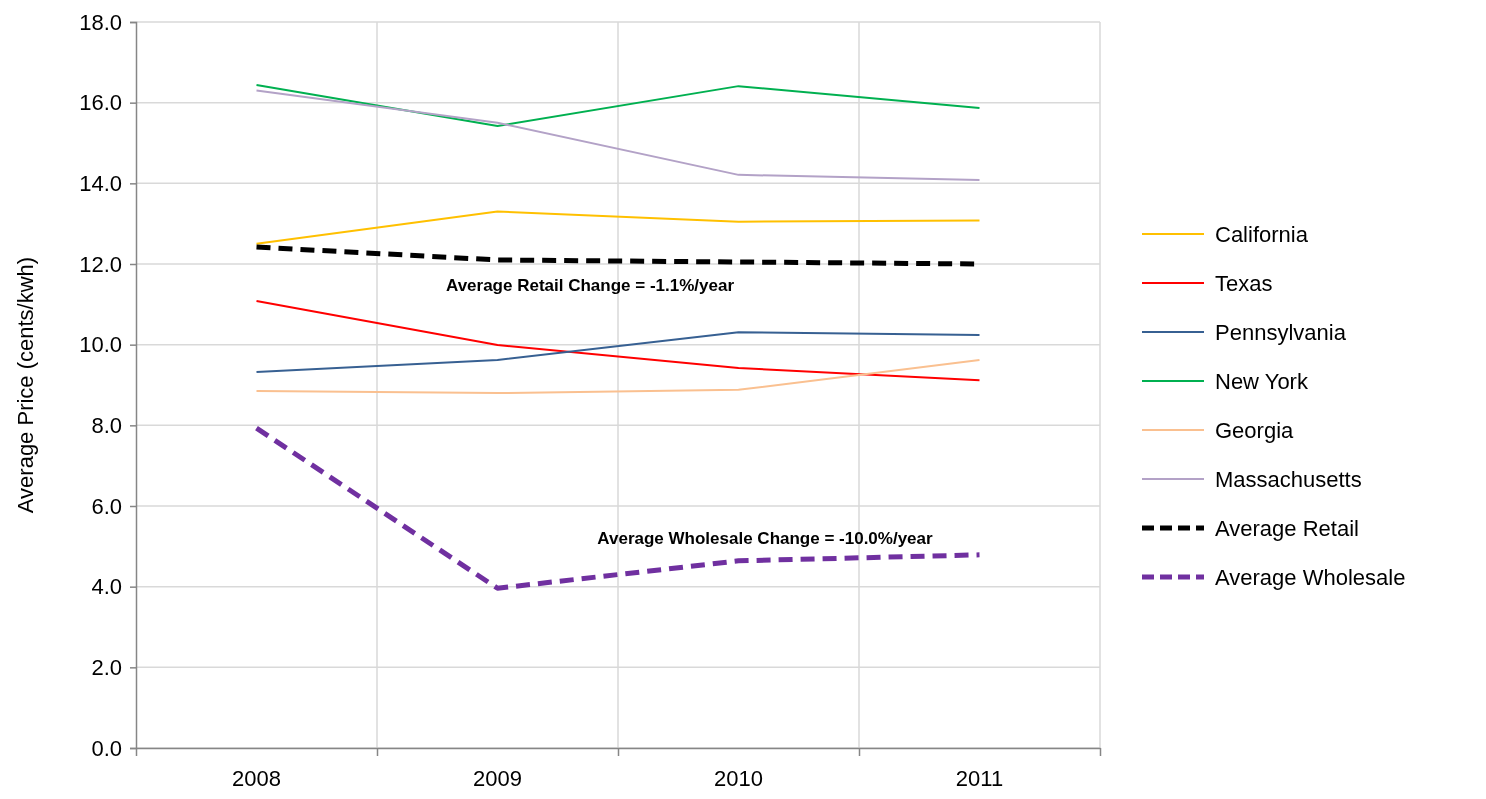  What do you see at coordinates (738, 778) in the screenshot?
I see `x-tick-label: 2010` at bounding box center [738, 778].